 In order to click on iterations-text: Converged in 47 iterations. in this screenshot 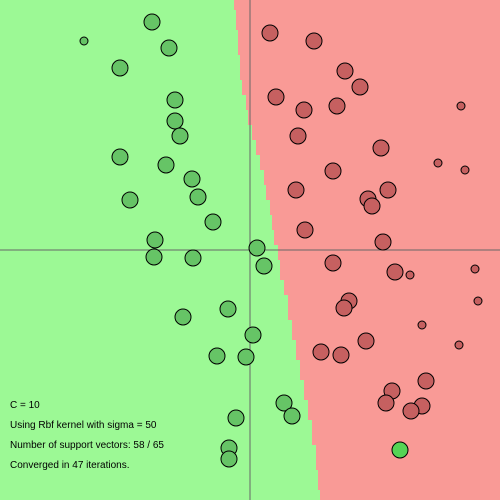, I will do `click(70, 465)`.